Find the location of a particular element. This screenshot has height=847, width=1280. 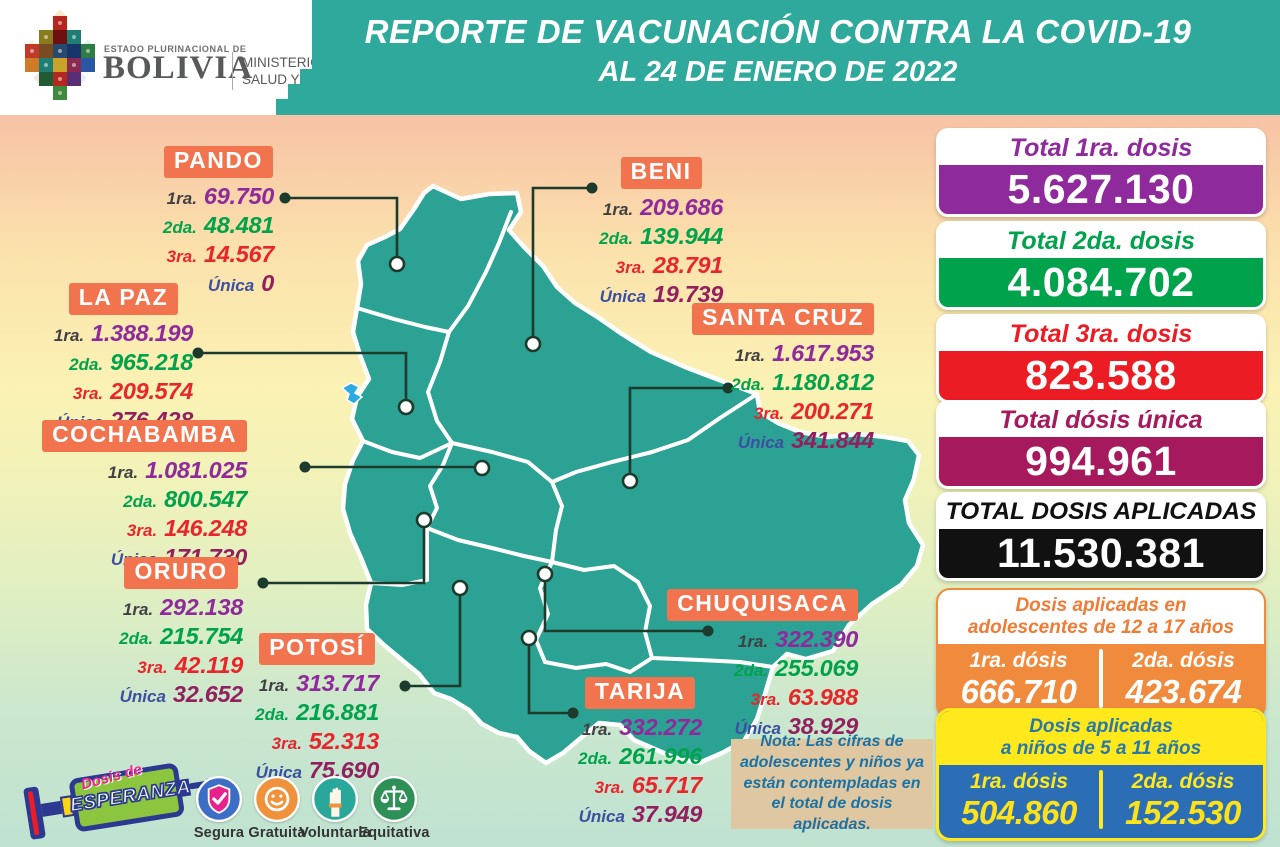

estado-plurinacional-label: ESTADO PLURINACIONAL DE is located at coordinates (175, 49).